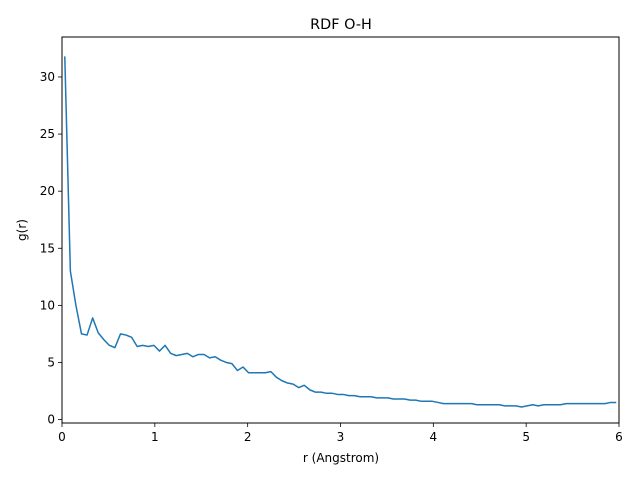  I want to click on x-tick-label: 5, so click(526, 437).